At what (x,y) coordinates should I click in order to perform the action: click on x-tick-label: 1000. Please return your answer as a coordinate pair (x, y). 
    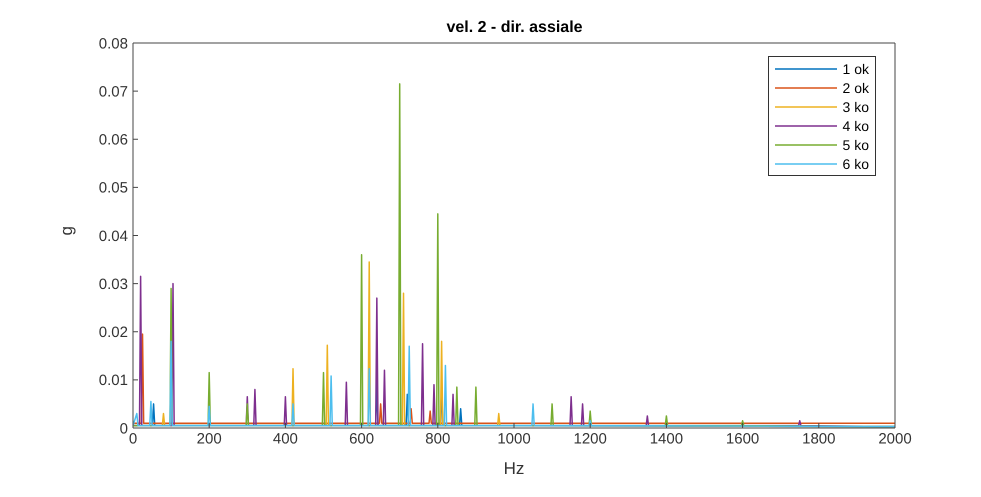
    Looking at the image, I should click on (514, 439).